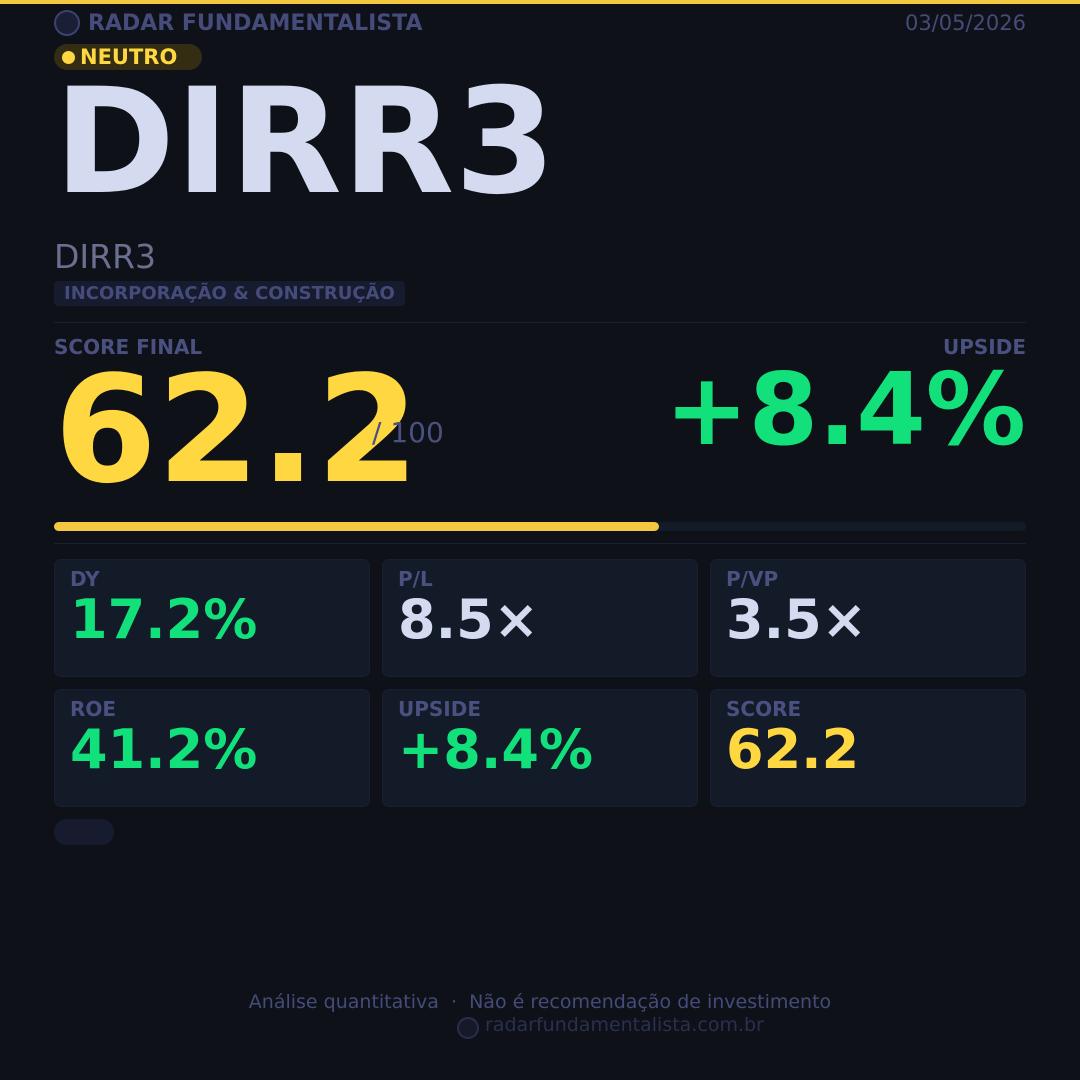 This screenshot has width=1080, height=1080. What do you see at coordinates (105, 256) in the screenshot?
I see `name: DIRR3` at bounding box center [105, 256].